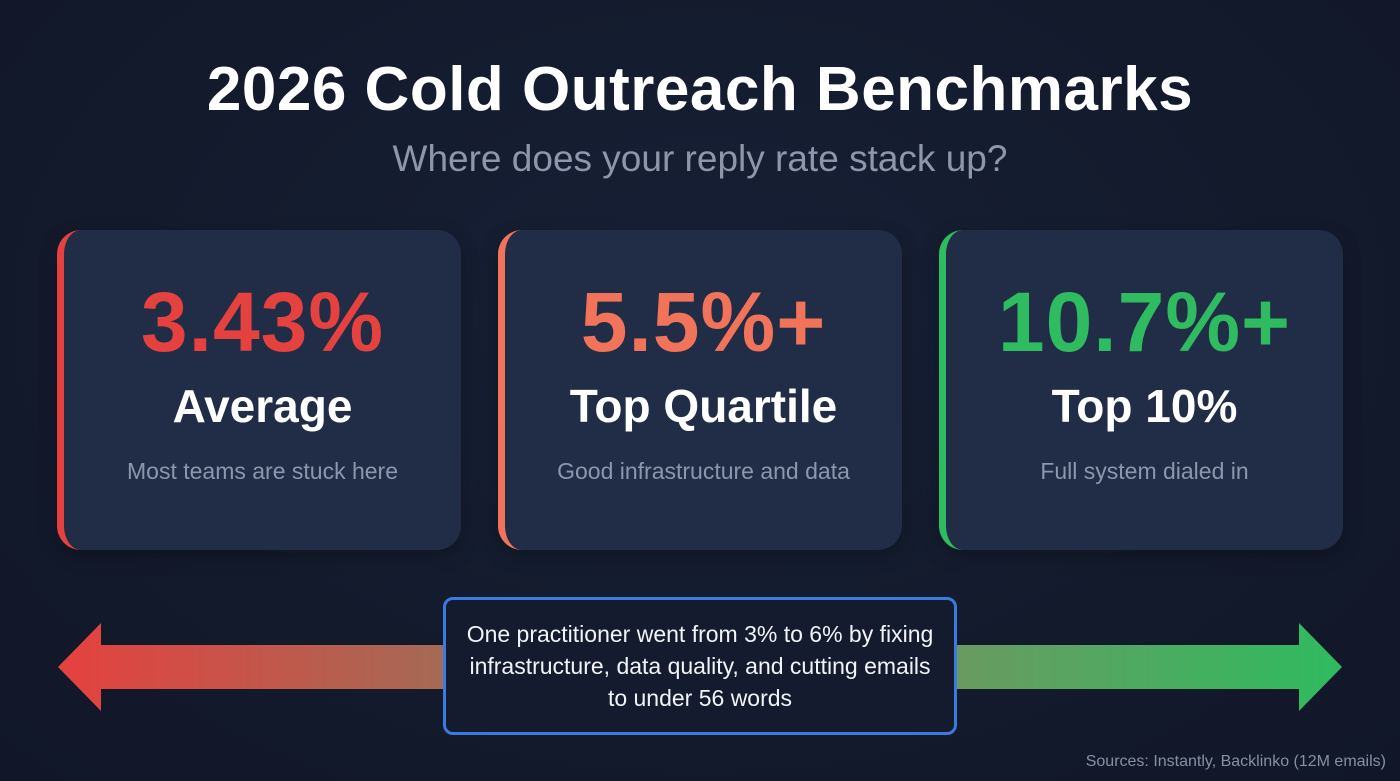 This screenshot has height=781, width=1400. Describe the element at coordinates (1144, 322) in the screenshot. I see `benchmark-value: 10.7%+` at that location.